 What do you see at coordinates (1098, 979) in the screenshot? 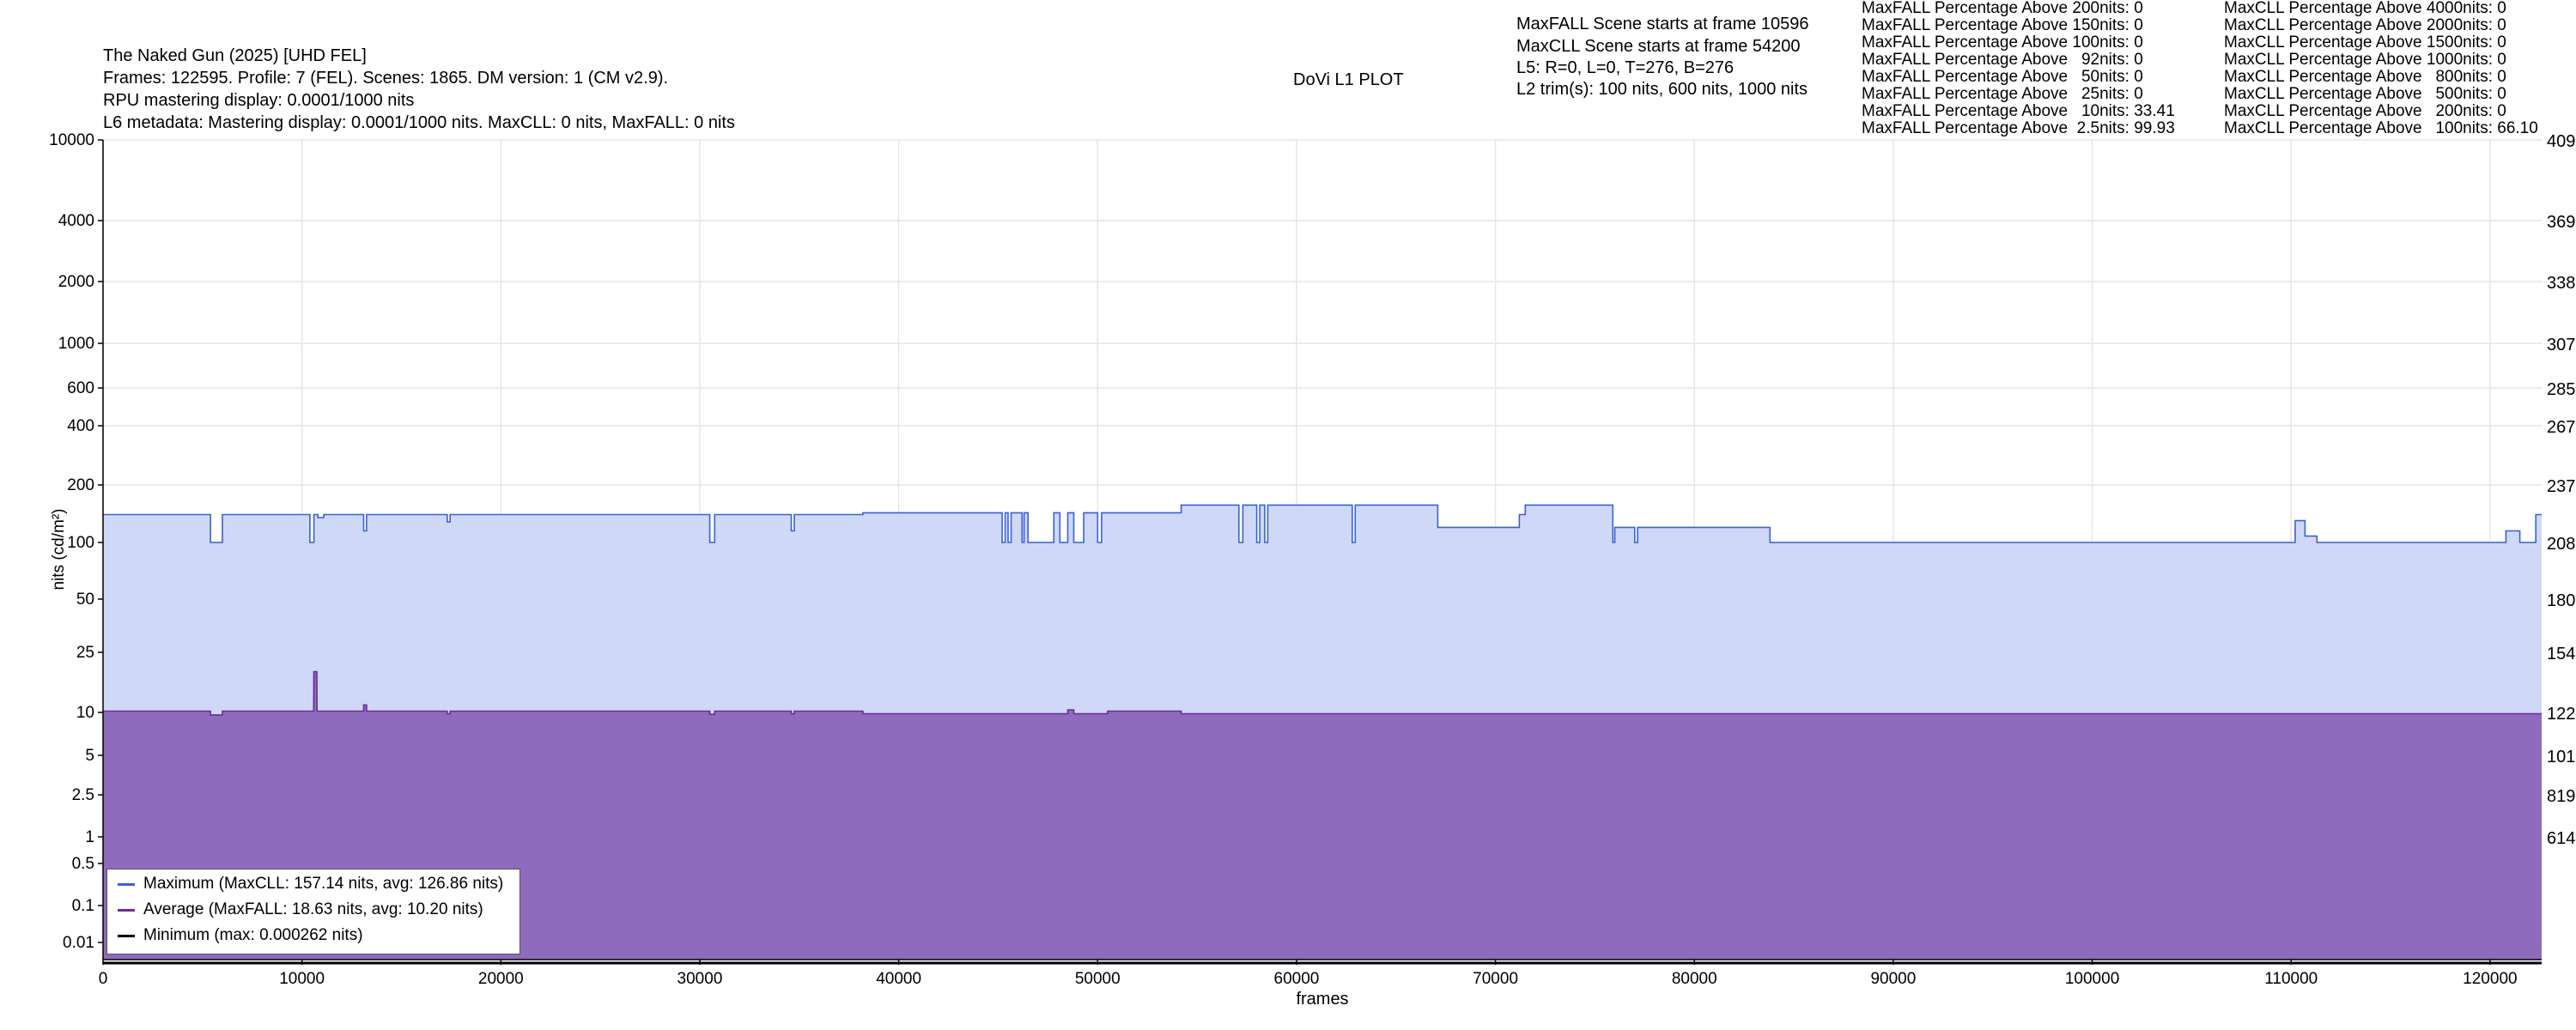
I see `x-tick-label: 50000` at bounding box center [1098, 979].